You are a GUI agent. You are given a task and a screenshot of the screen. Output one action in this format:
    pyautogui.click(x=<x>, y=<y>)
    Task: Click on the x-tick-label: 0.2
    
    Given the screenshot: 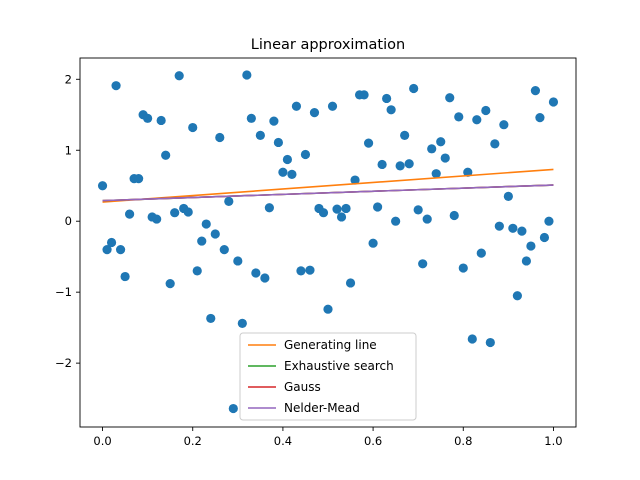 What is the action you would take?
    pyautogui.click(x=193, y=441)
    